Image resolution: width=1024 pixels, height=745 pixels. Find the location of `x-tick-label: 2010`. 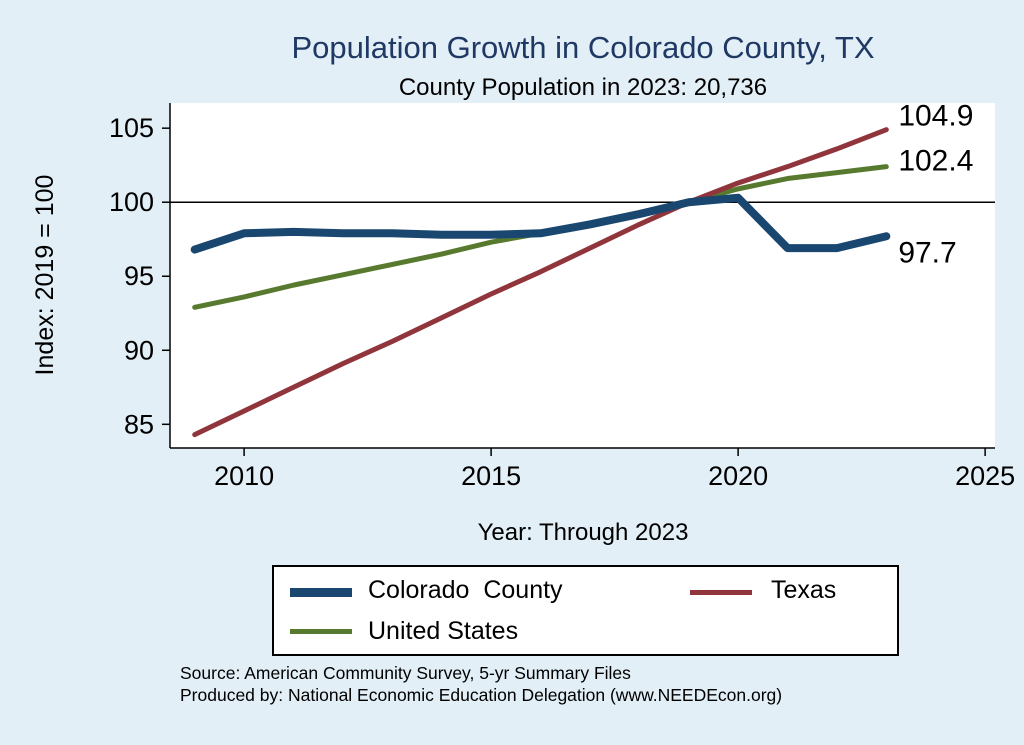

x-tick-label: 2010 is located at coordinates (244, 476).